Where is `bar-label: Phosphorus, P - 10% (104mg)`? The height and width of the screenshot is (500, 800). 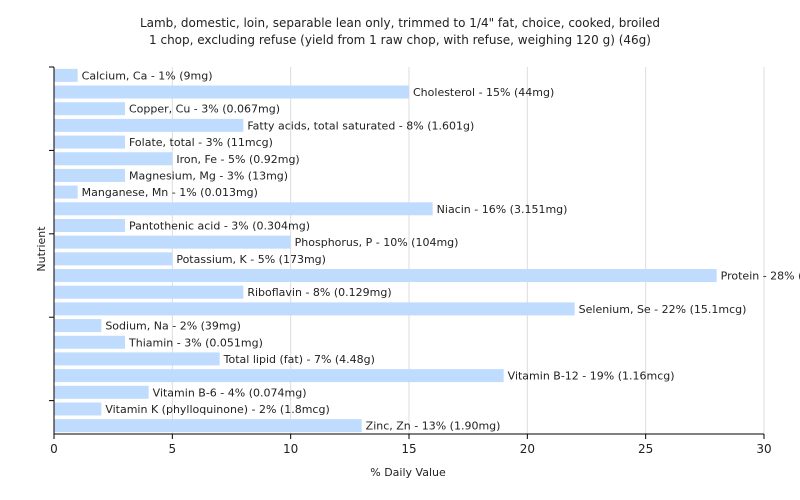 bar-label: Phosphorus, P - 10% (104mg) is located at coordinates (377, 242).